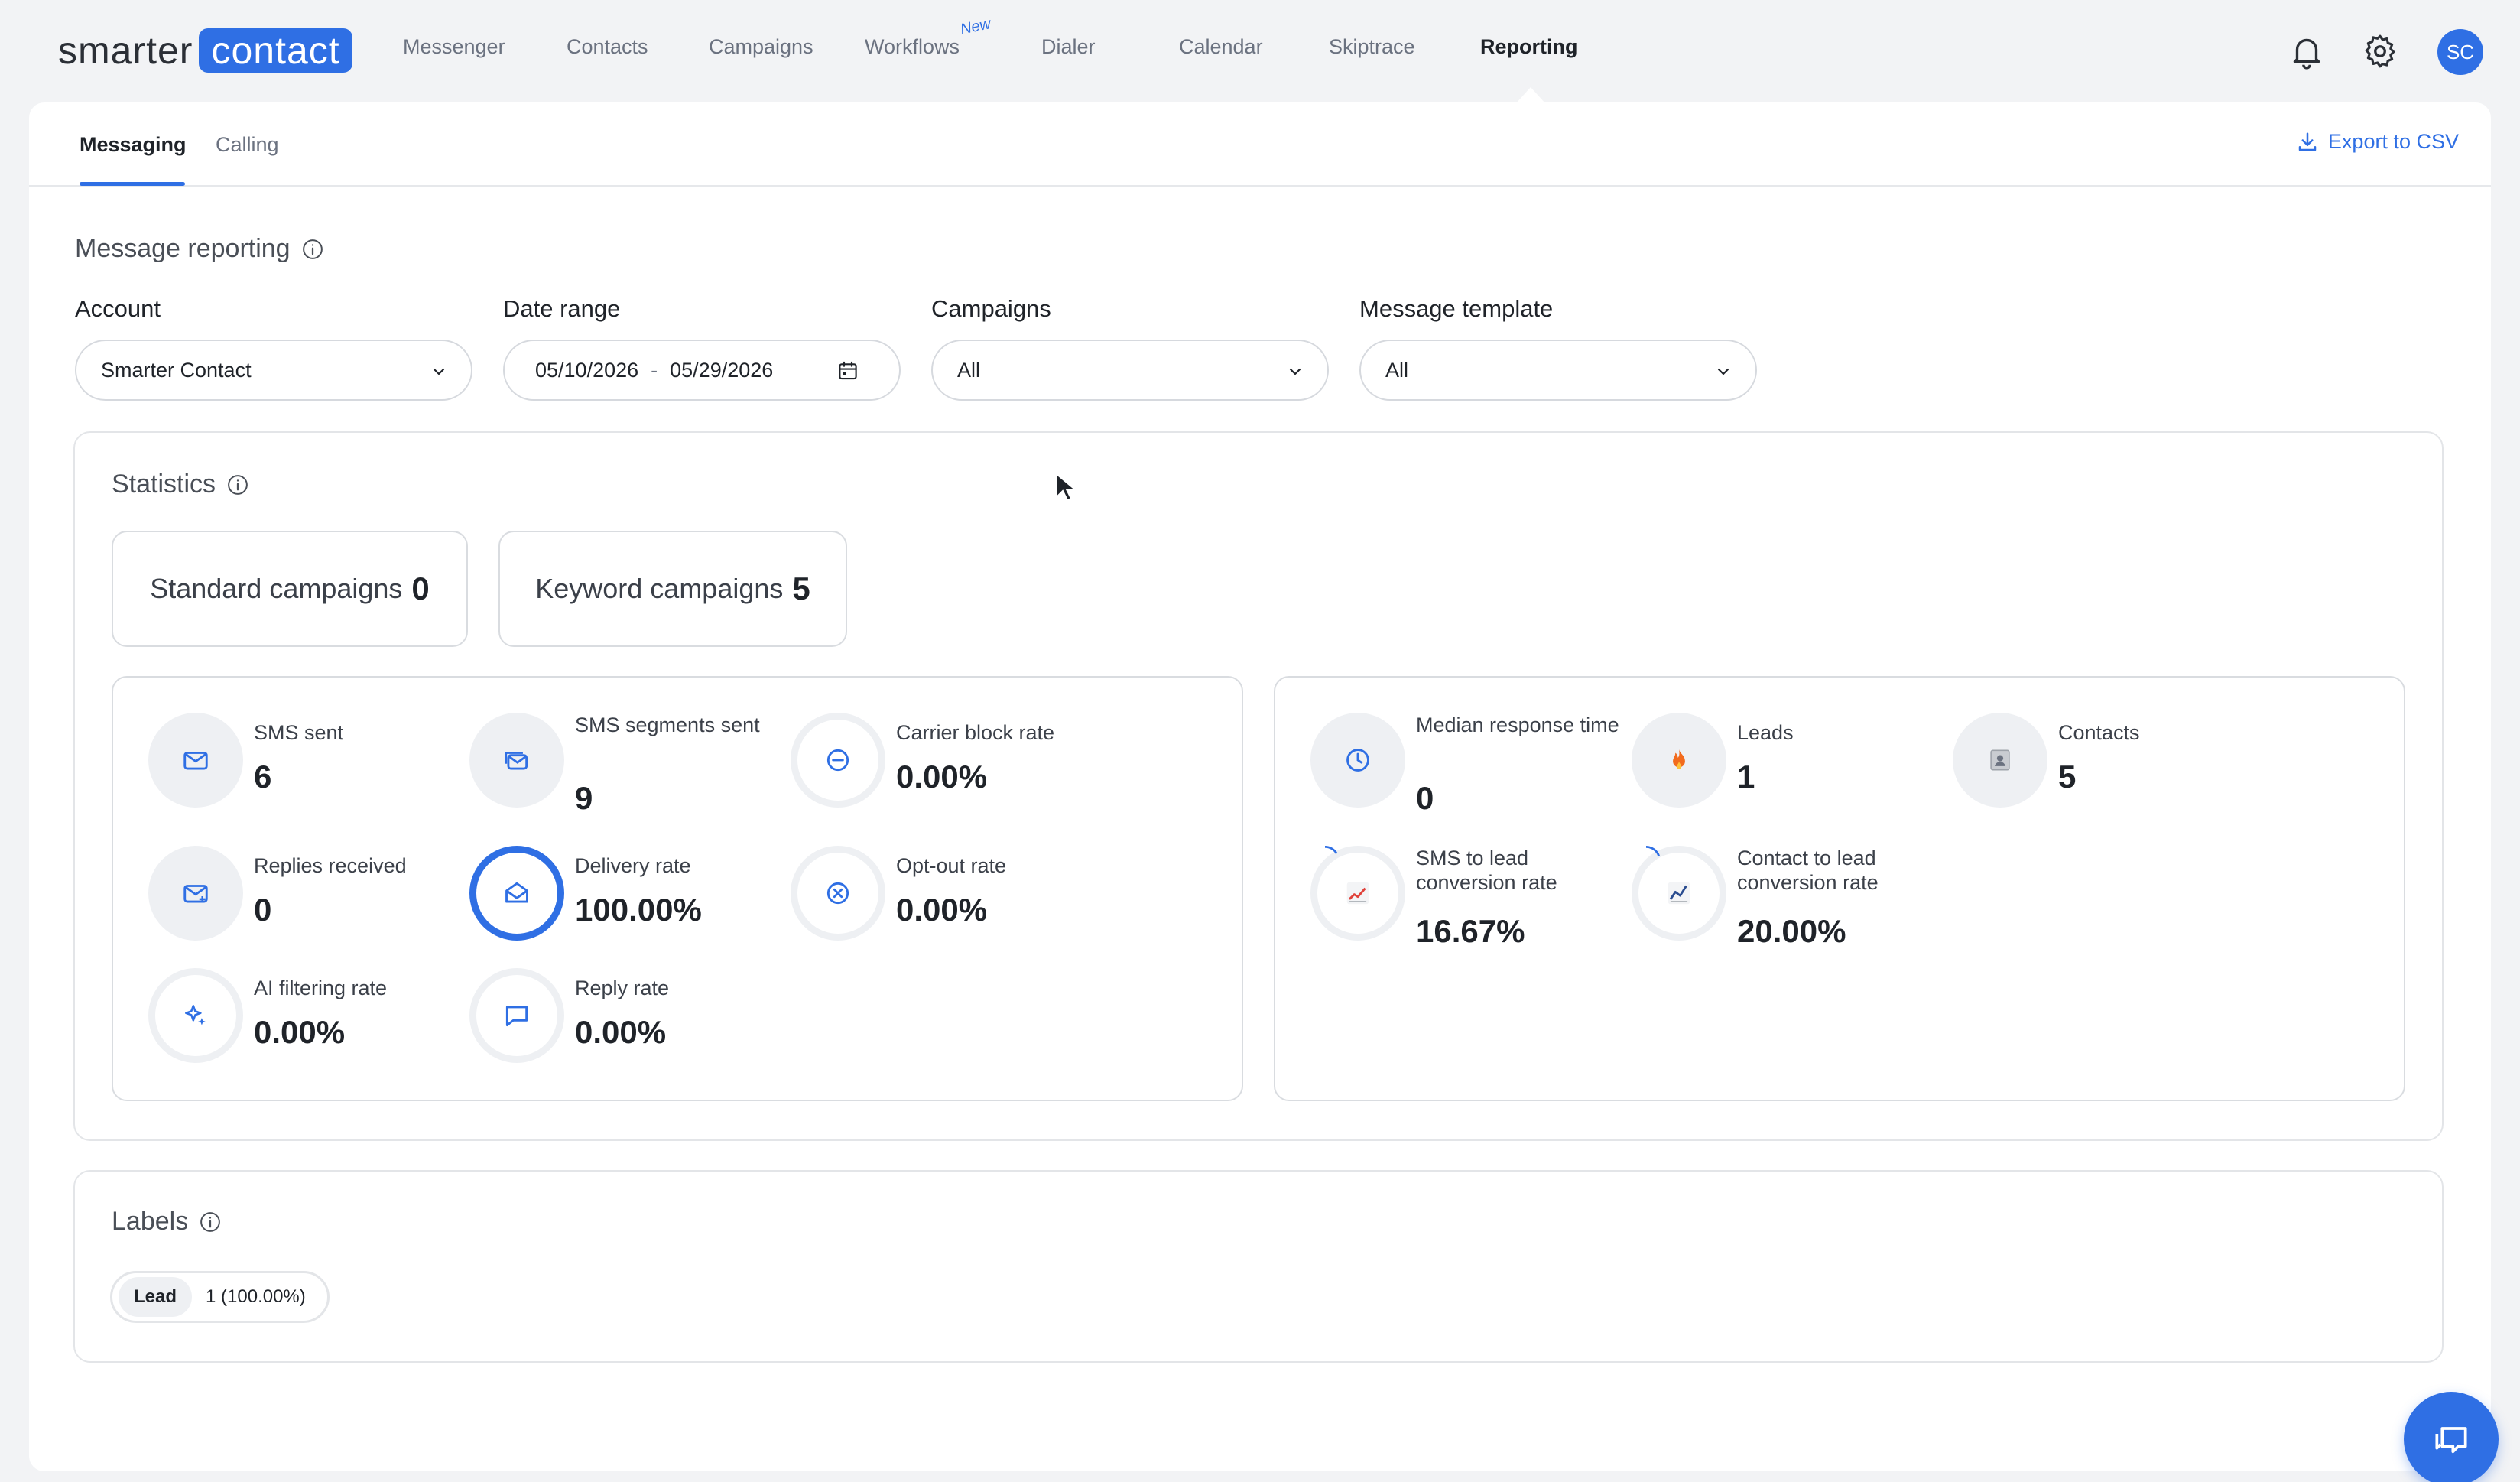 The image size is (2520, 1482). I want to click on contact-lead-progress-arc, so click(1647, 860).